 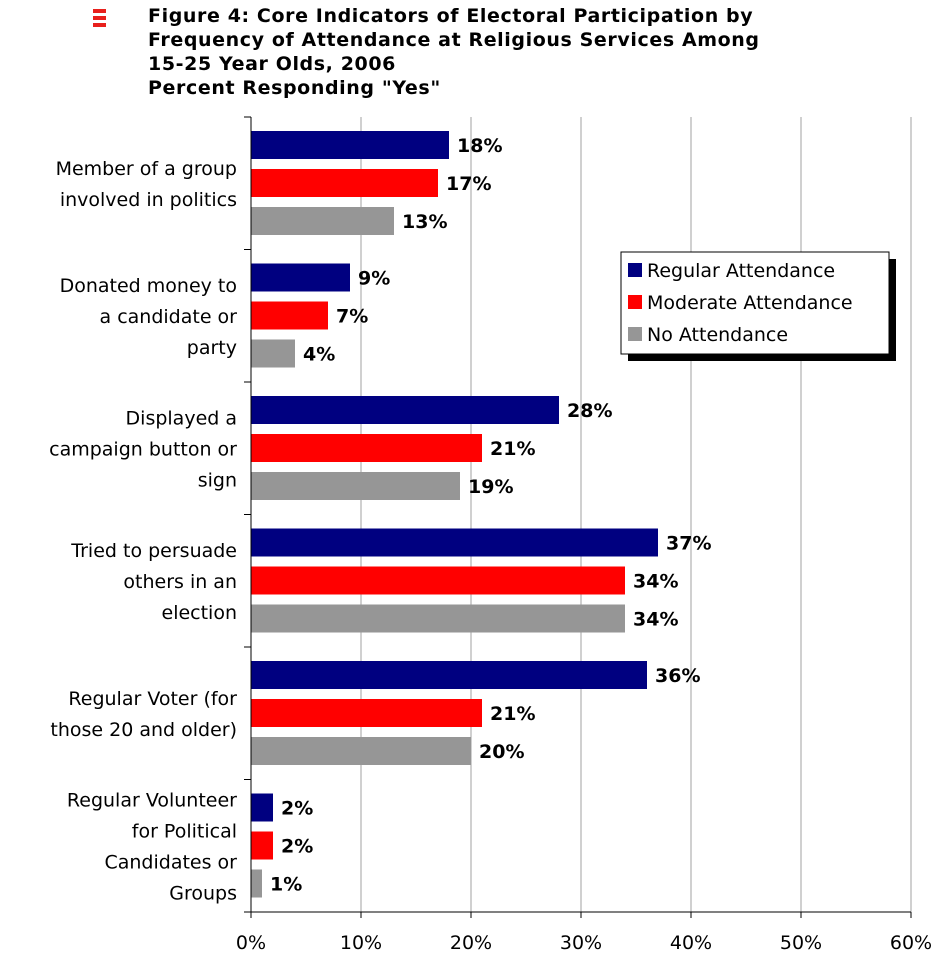 I want to click on data-label: 7%, so click(x=352, y=317).